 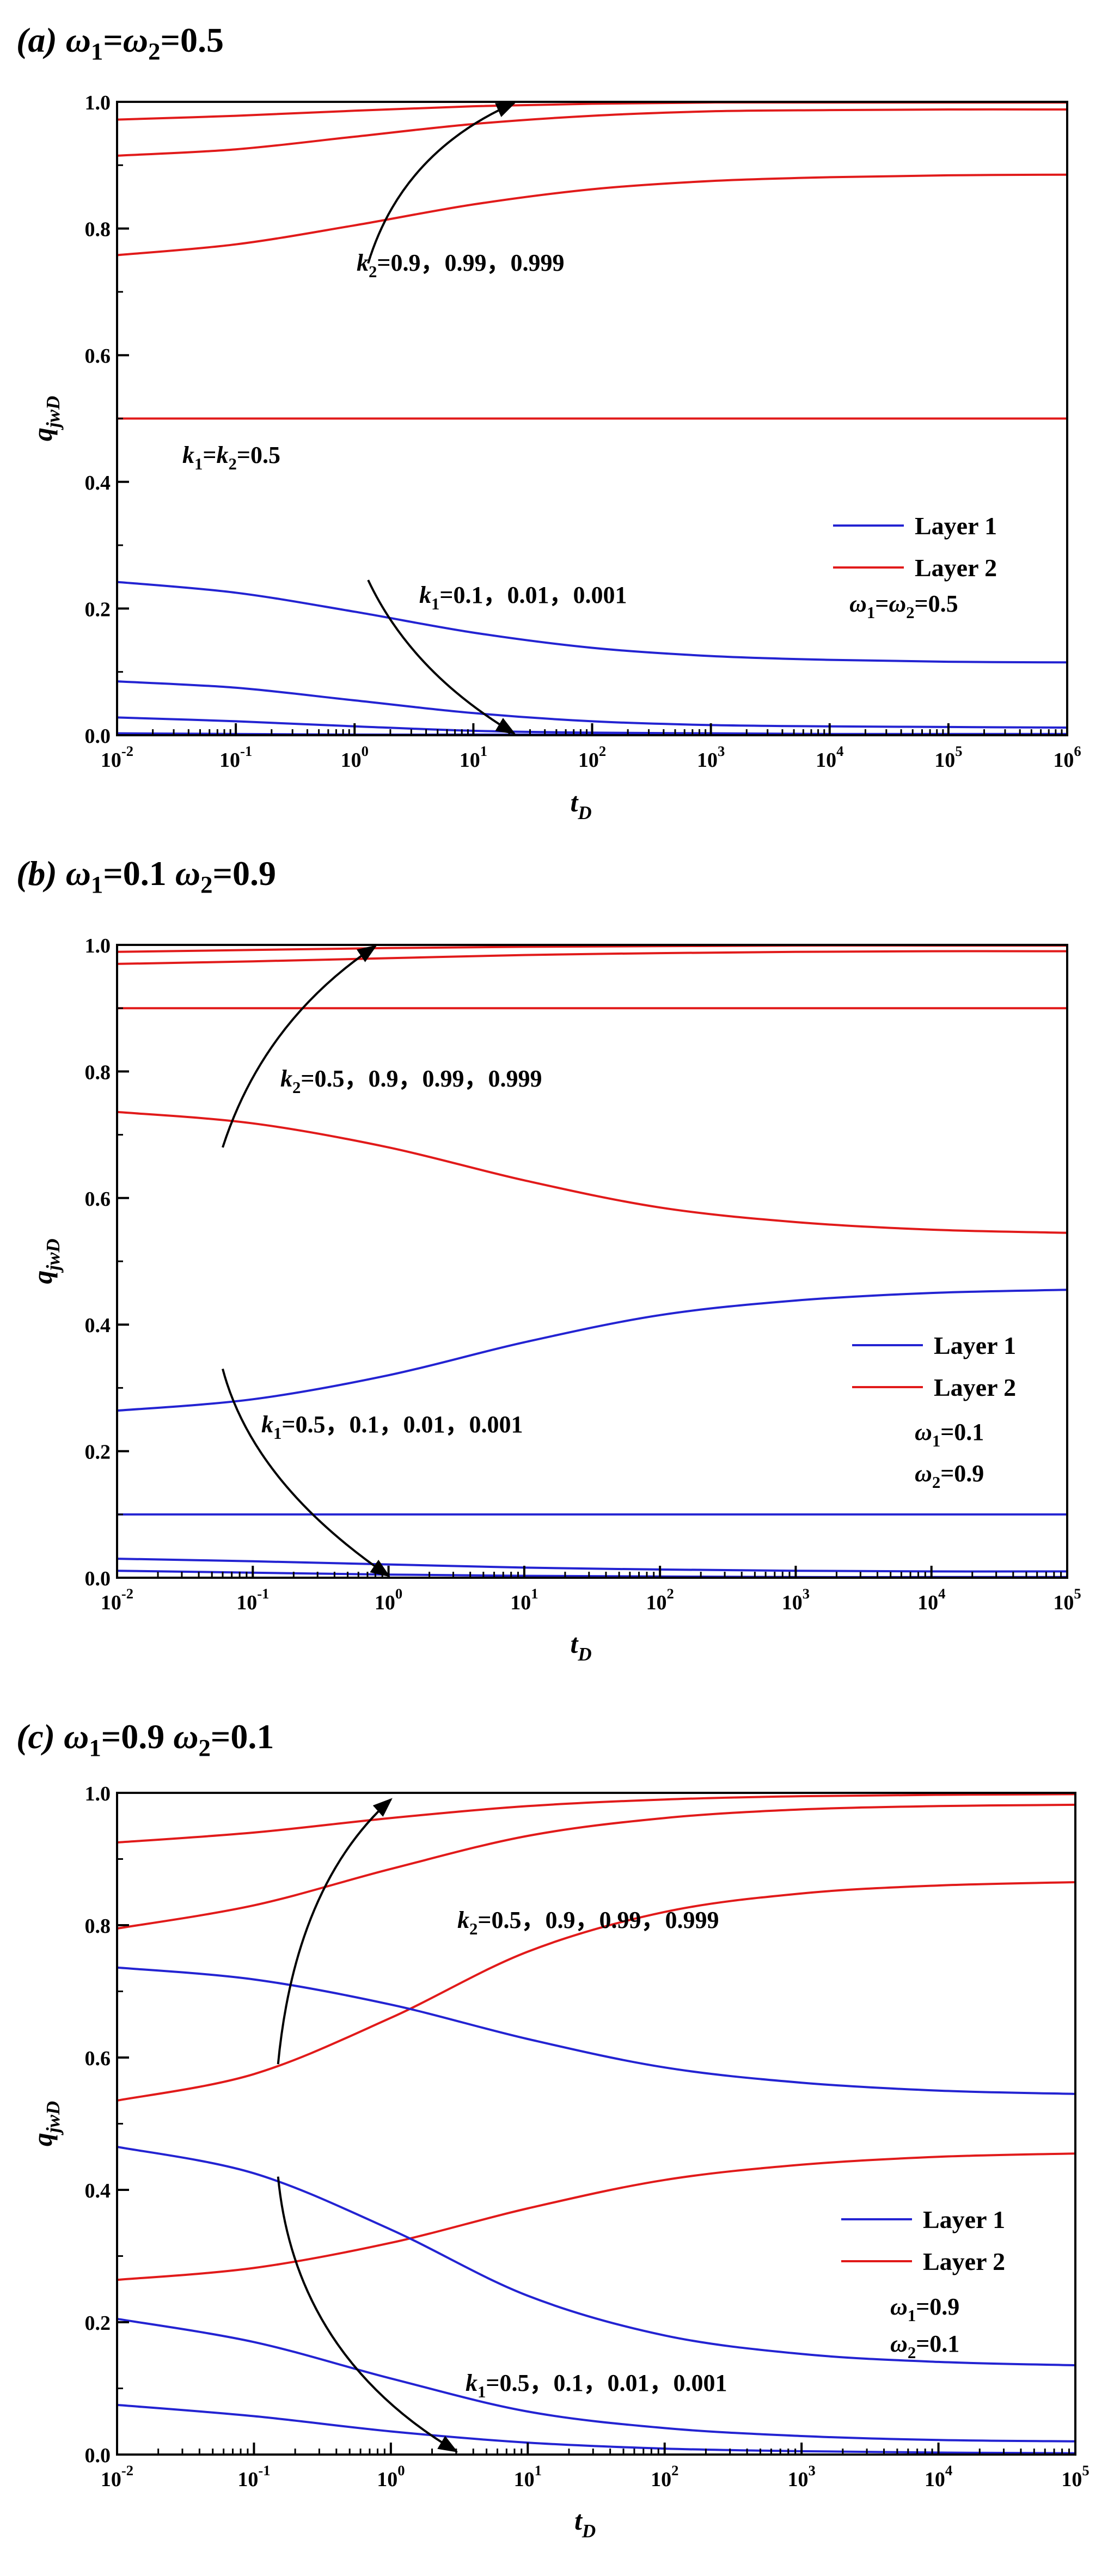 I want to click on legend-note: ω2=0.9, so click(x=949, y=1476).